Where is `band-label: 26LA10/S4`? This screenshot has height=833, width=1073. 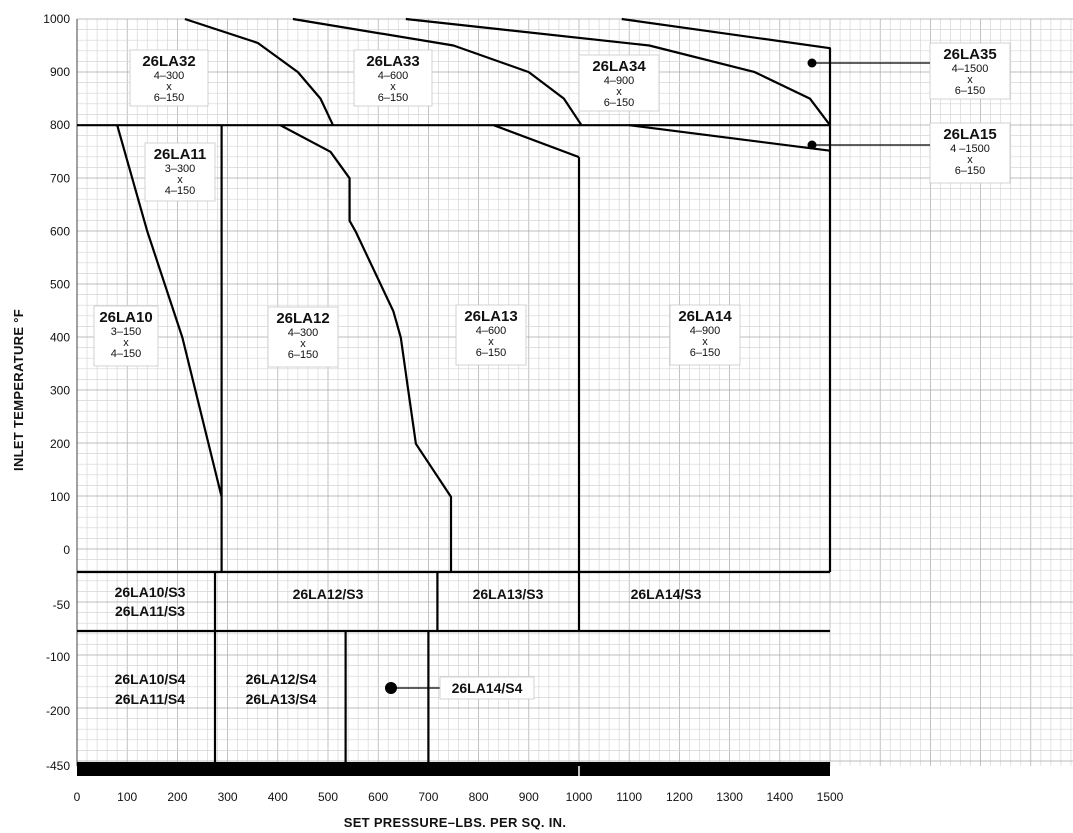
band-label: 26LA10/S4 is located at coordinates (150, 679).